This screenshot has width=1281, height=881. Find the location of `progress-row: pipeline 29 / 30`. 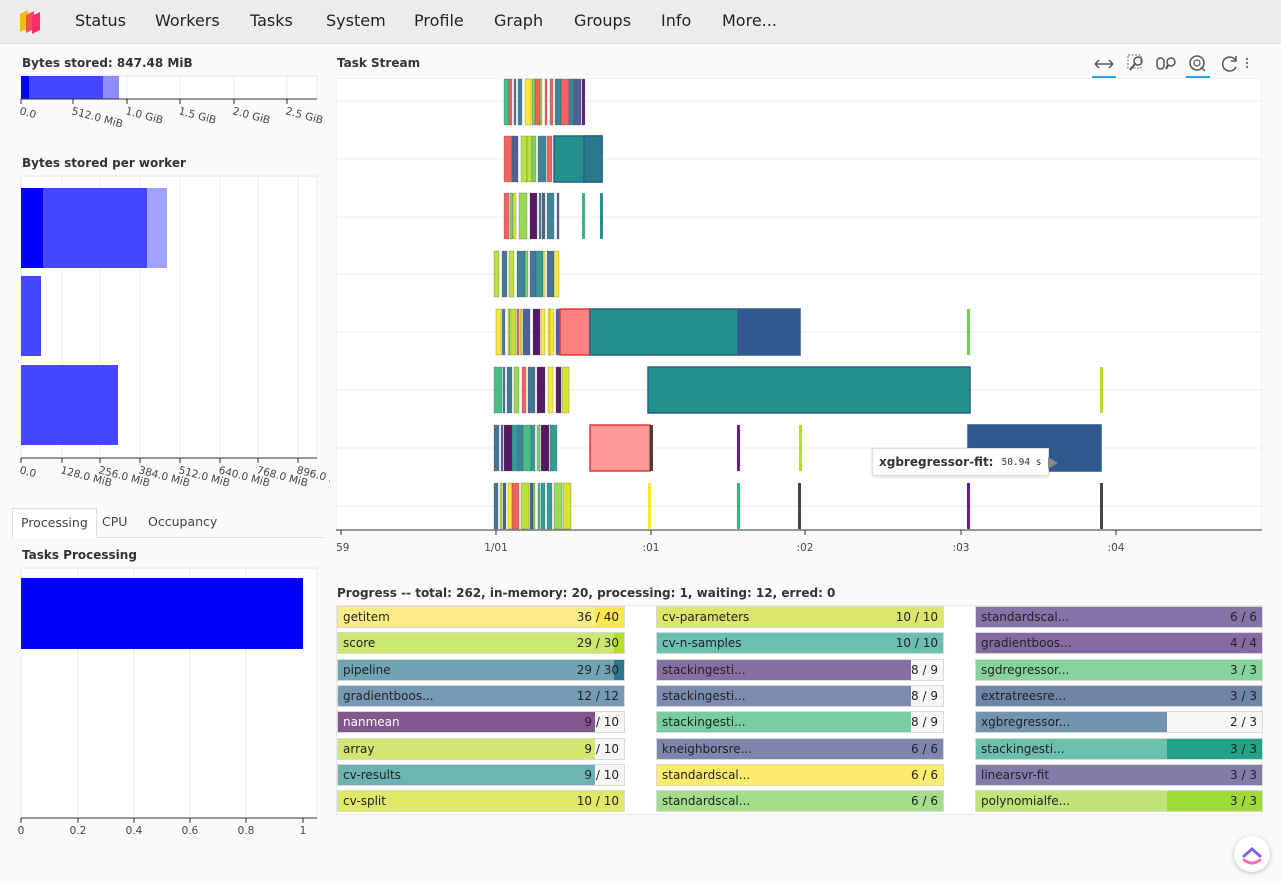

progress-row: pipeline 29 / 30 is located at coordinates (481, 669).